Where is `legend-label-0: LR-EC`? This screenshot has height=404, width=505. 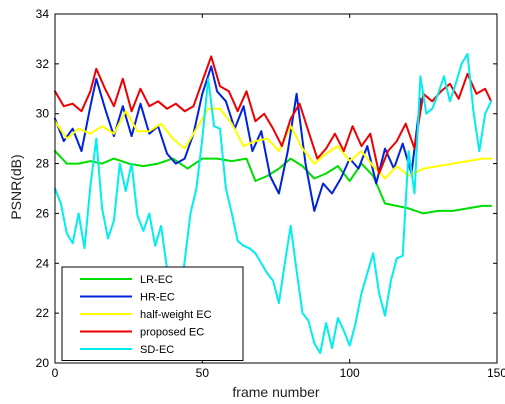 legend-label-0: LR-EC is located at coordinates (156, 280).